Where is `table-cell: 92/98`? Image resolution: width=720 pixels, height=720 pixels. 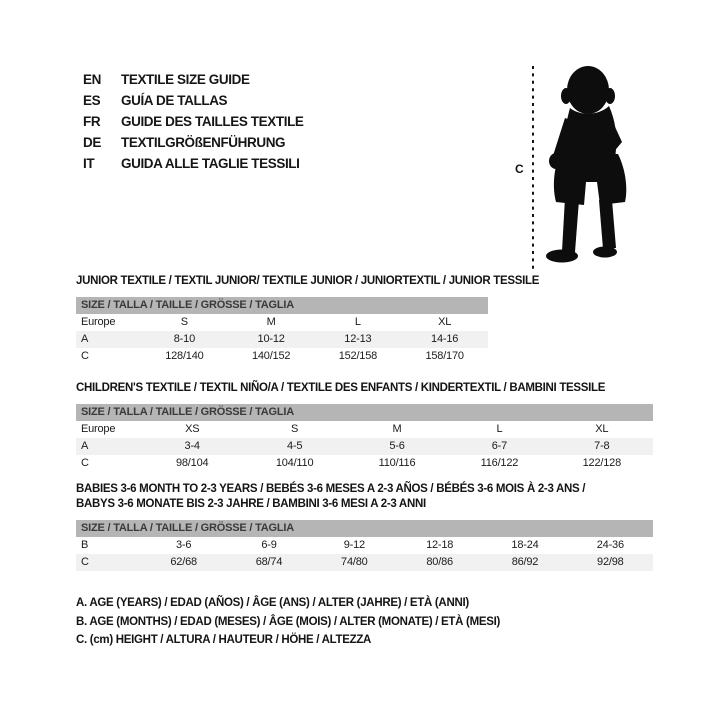 table-cell: 92/98 is located at coordinates (610, 562).